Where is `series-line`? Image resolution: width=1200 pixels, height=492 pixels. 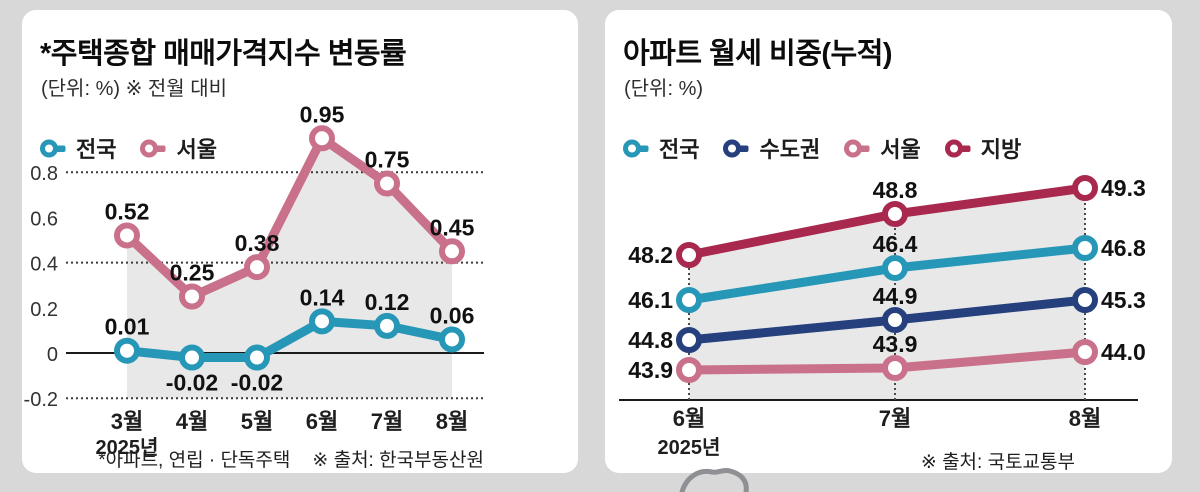 series-line is located at coordinates (289, 217).